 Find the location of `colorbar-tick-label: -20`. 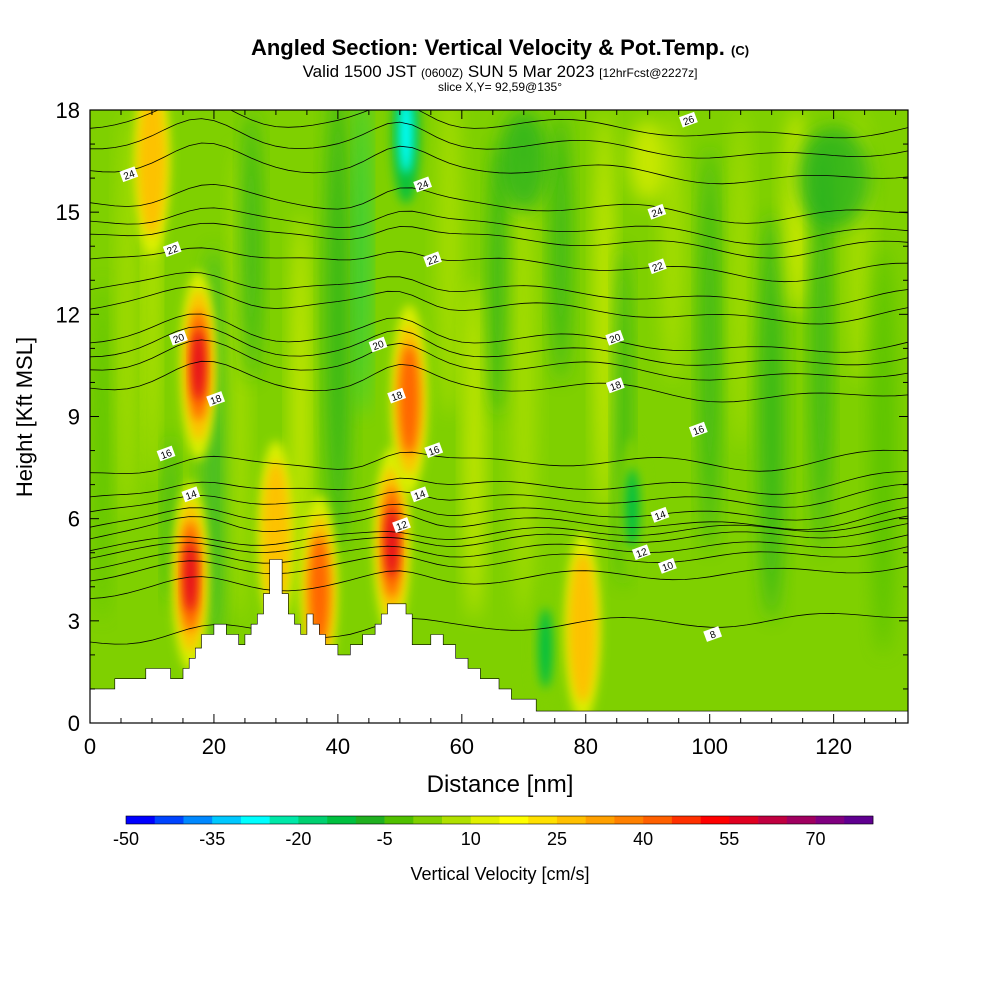

colorbar-tick-label: -20 is located at coordinates (298, 839).